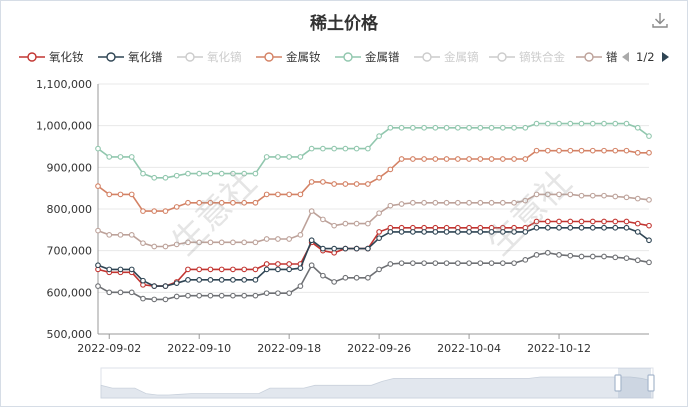 The image size is (688, 407). What do you see at coordinates (64, 126) in the screenshot?
I see `y-tick-label: 1,000,000` at bounding box center [64, 126].